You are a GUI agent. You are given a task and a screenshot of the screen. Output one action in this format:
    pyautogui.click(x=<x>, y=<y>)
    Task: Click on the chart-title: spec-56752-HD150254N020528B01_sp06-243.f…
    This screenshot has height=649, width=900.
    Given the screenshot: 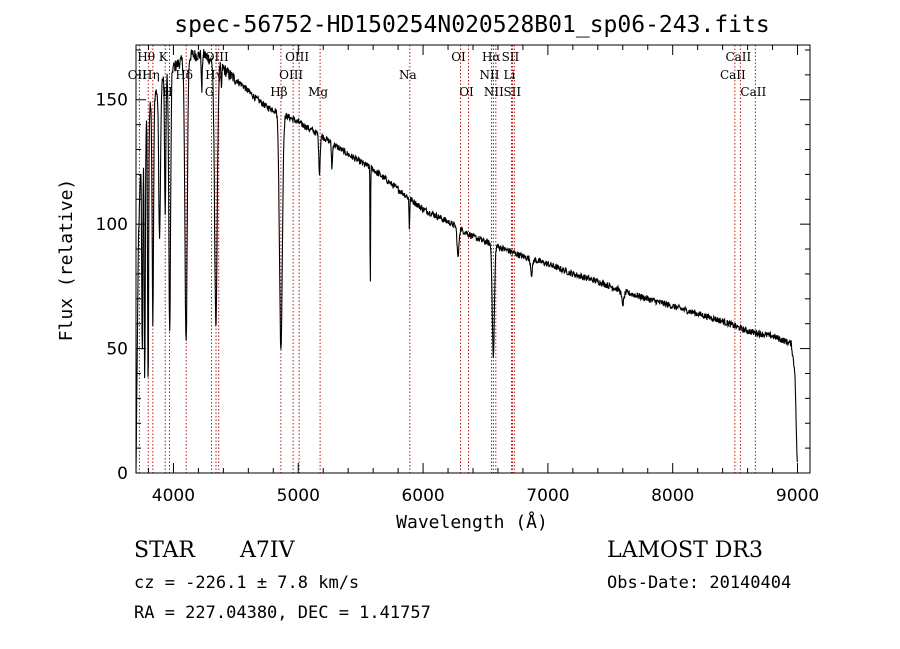 What is the action you would take?
    pyautogui.click(x=471, y=25)
    